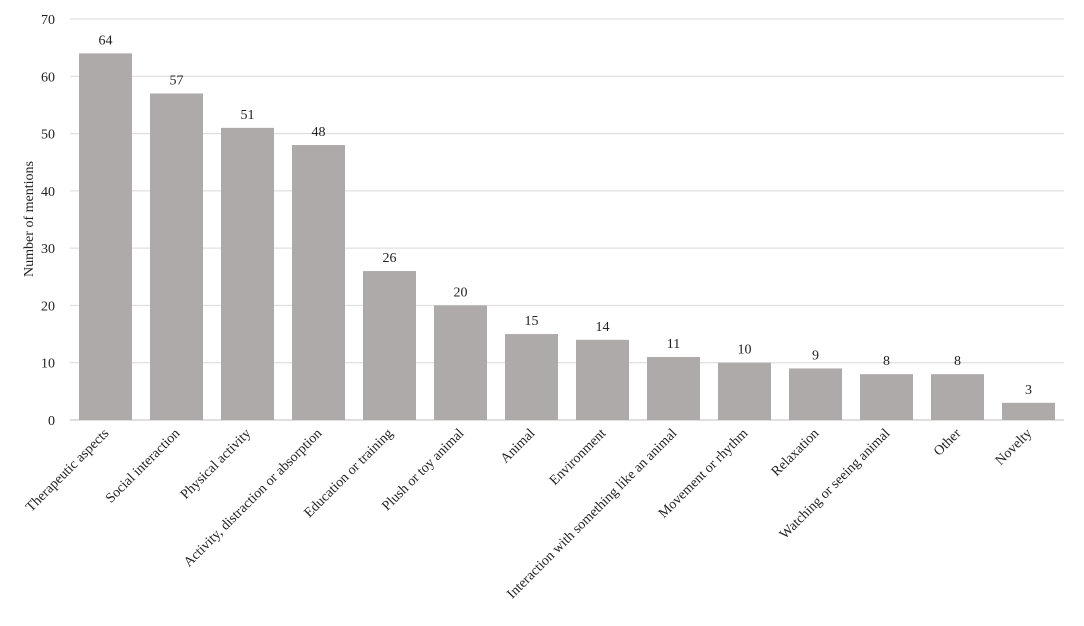 This screenshot has width=1084, height=626. What do you see at coordinates (815, 355) in the screenshot?
I see `data-label: 9` at bounding box center [815, 355].